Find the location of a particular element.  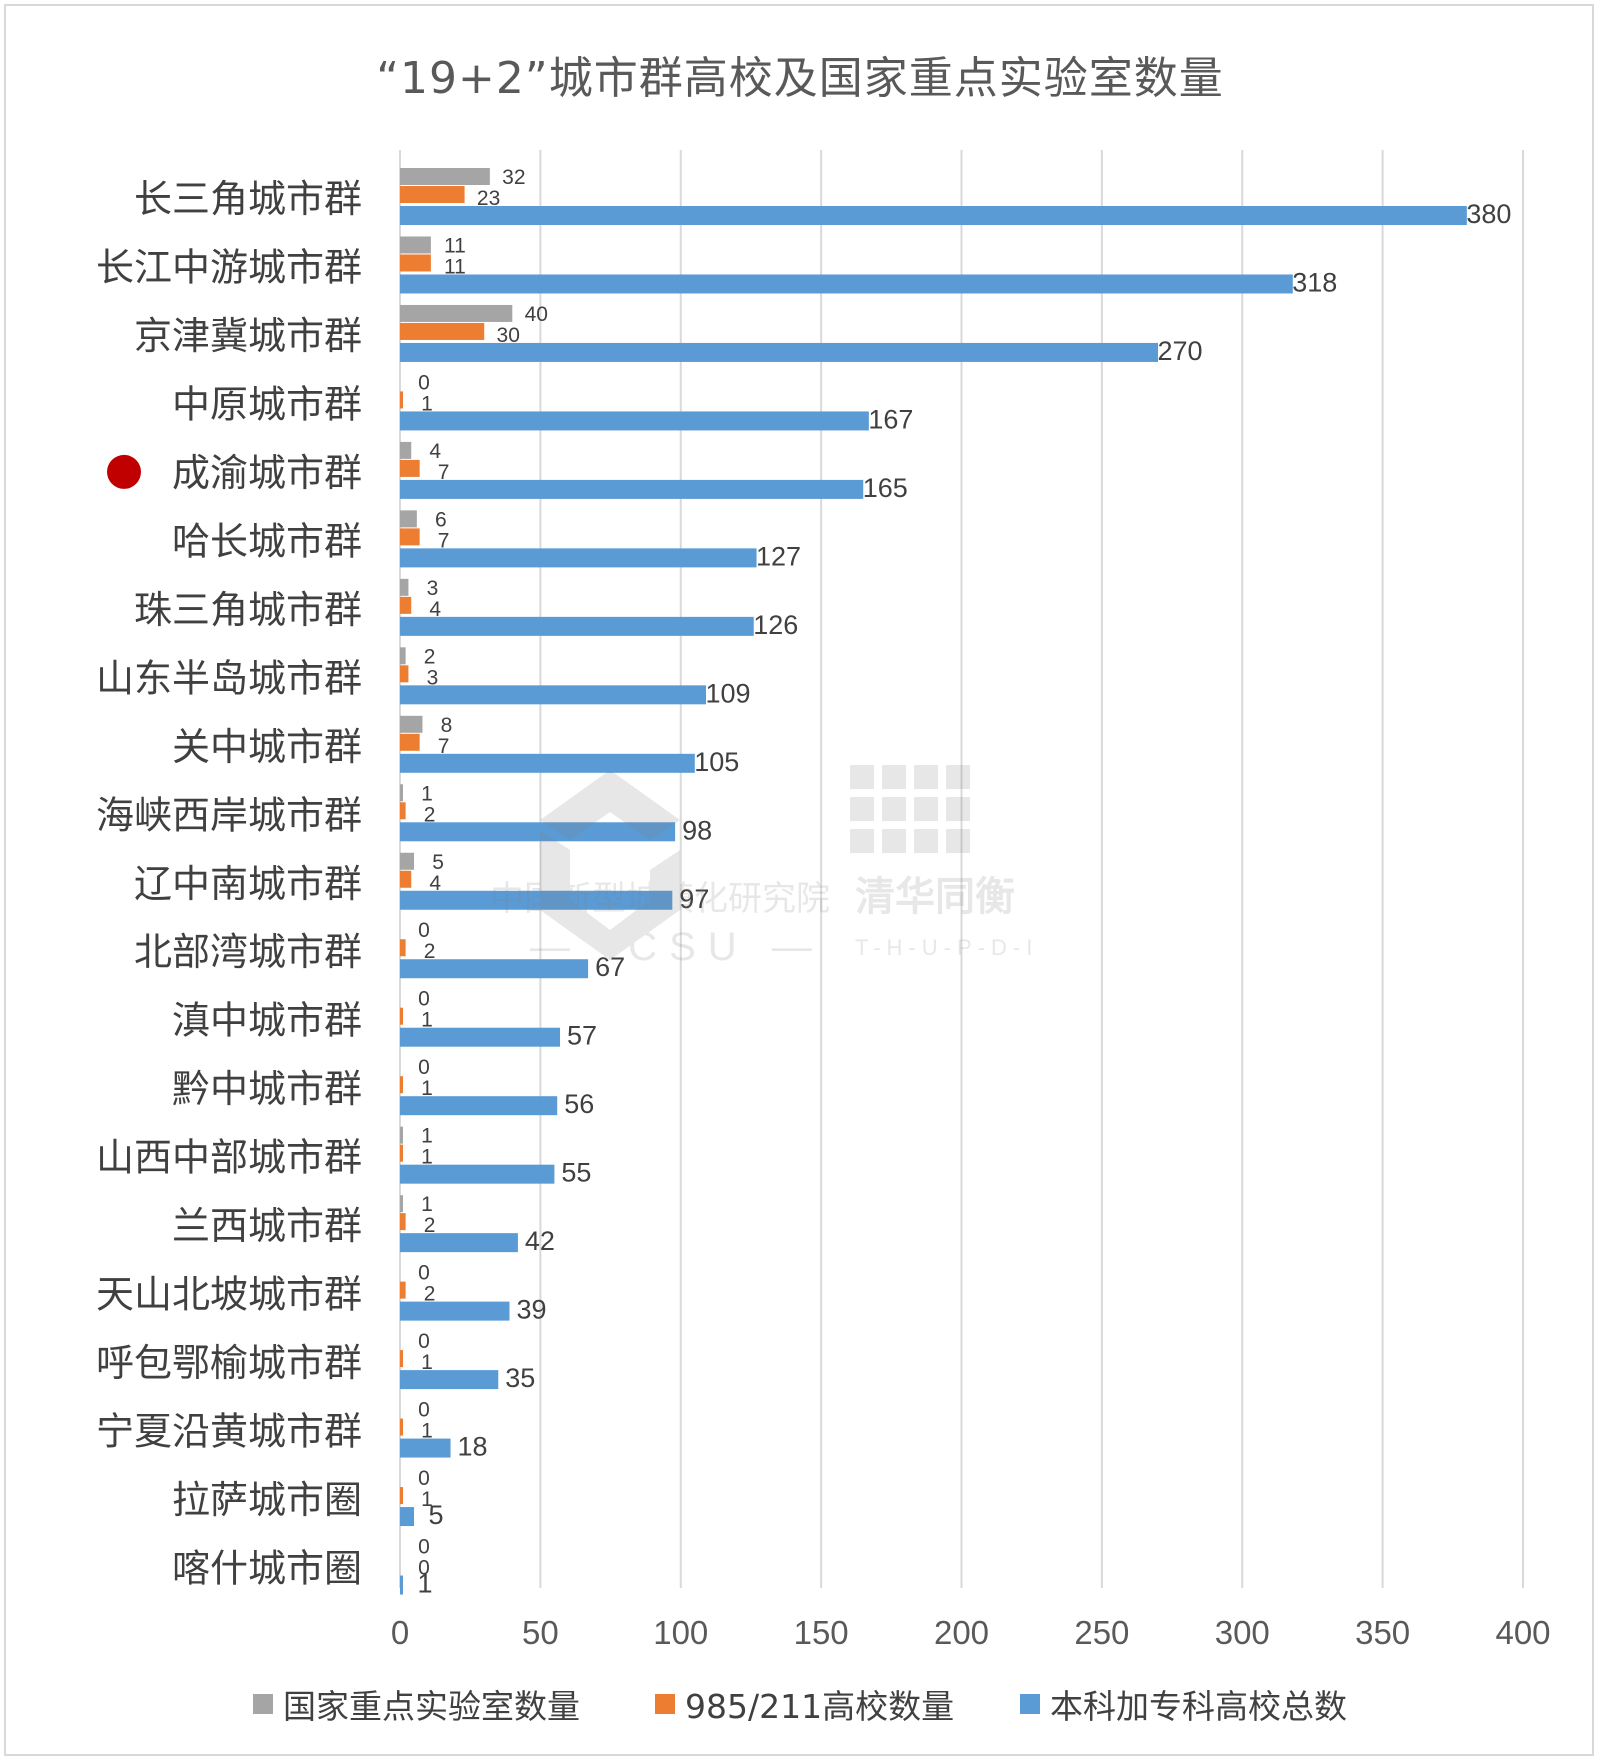

category-label: 长三角城市群 is located at coordinates (248, 200).